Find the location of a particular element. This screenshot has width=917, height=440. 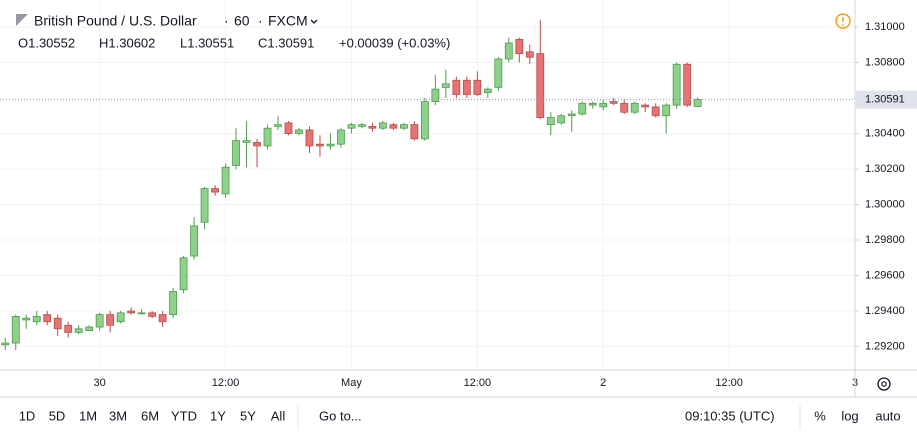

y-tick-label: 1.30000 is located at coordinates (885, 204).